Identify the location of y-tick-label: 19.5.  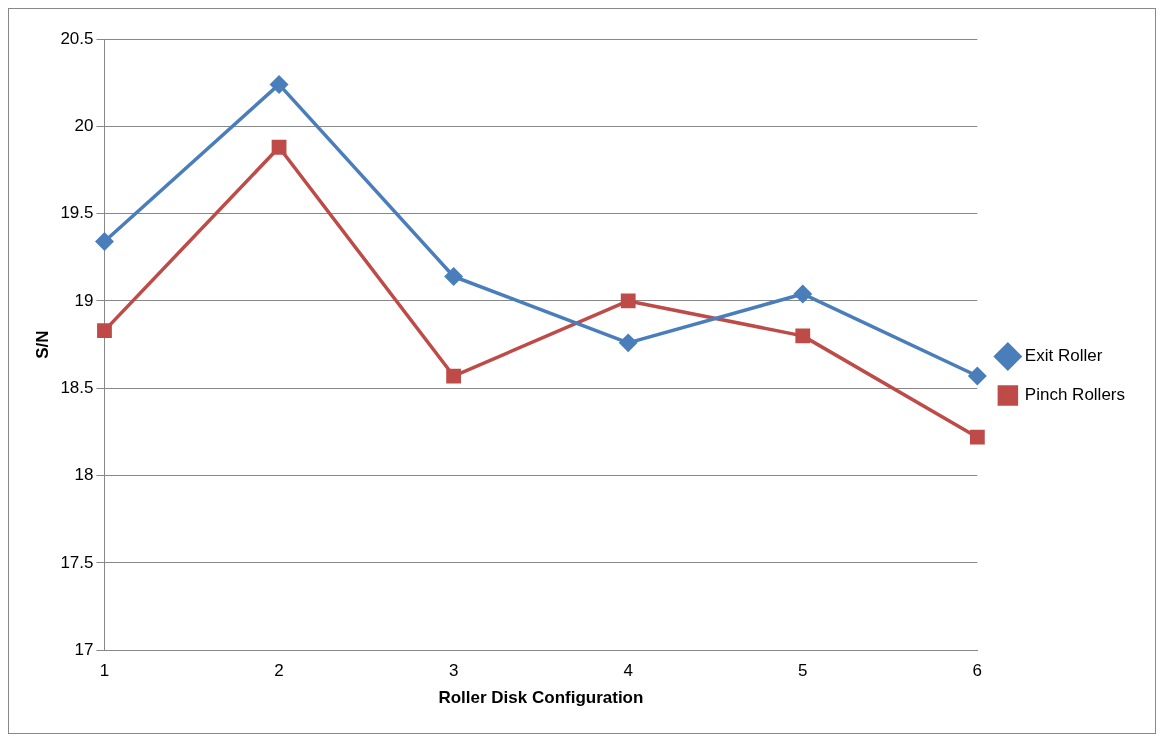
(77, 213).